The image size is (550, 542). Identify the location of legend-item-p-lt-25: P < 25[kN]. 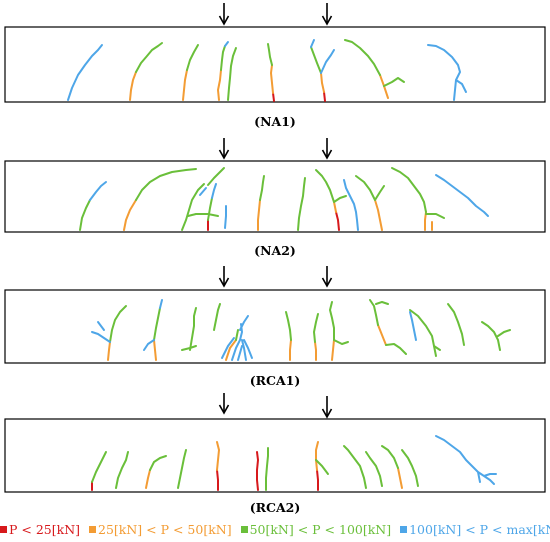
(40, 529).